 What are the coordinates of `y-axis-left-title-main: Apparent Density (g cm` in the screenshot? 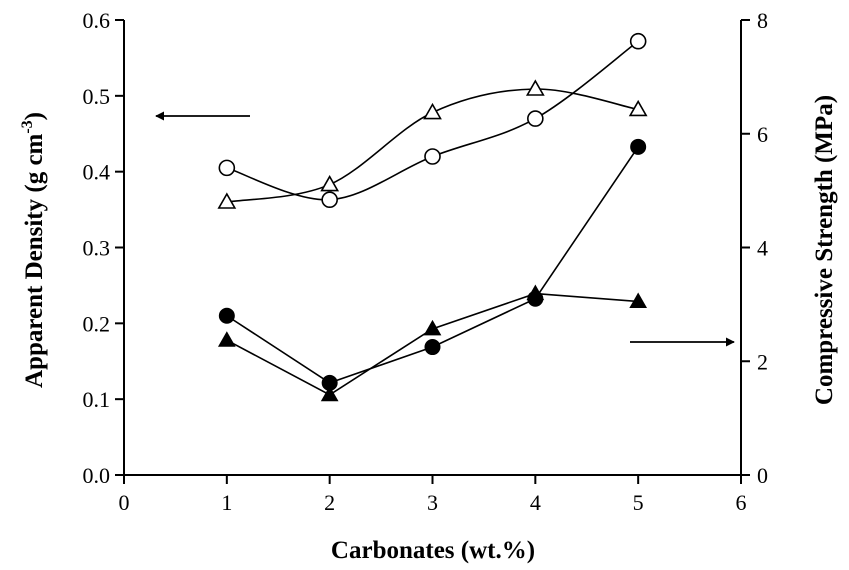 It's located at (34, 260).